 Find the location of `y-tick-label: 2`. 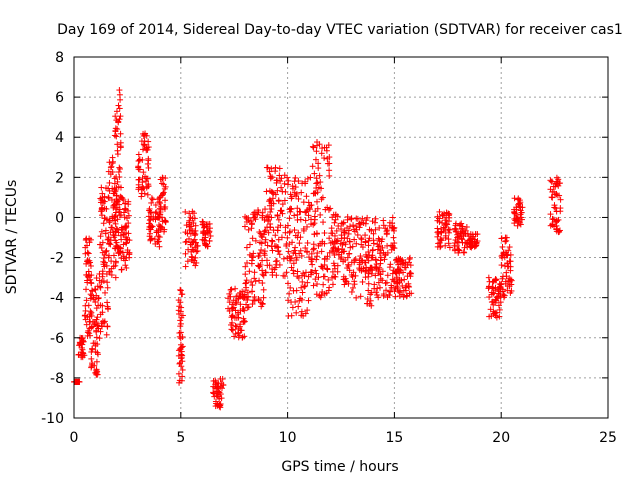

y-tick-label: 2 is located at coordinates (59, 178).